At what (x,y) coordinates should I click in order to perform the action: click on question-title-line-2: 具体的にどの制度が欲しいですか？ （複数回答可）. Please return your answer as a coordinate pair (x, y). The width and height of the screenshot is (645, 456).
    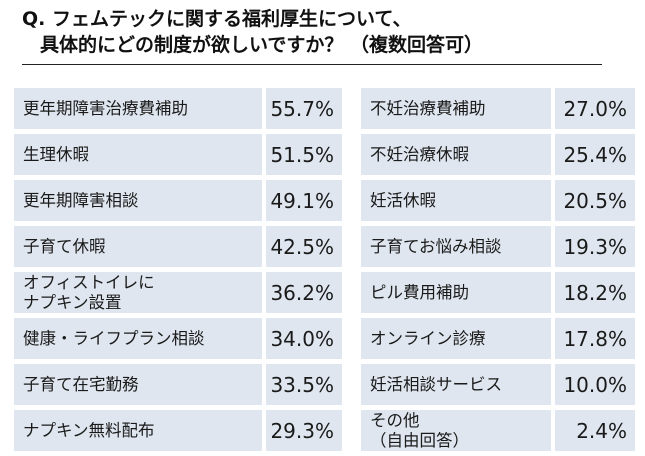
    Looking at the image, I should click on (262, 45).